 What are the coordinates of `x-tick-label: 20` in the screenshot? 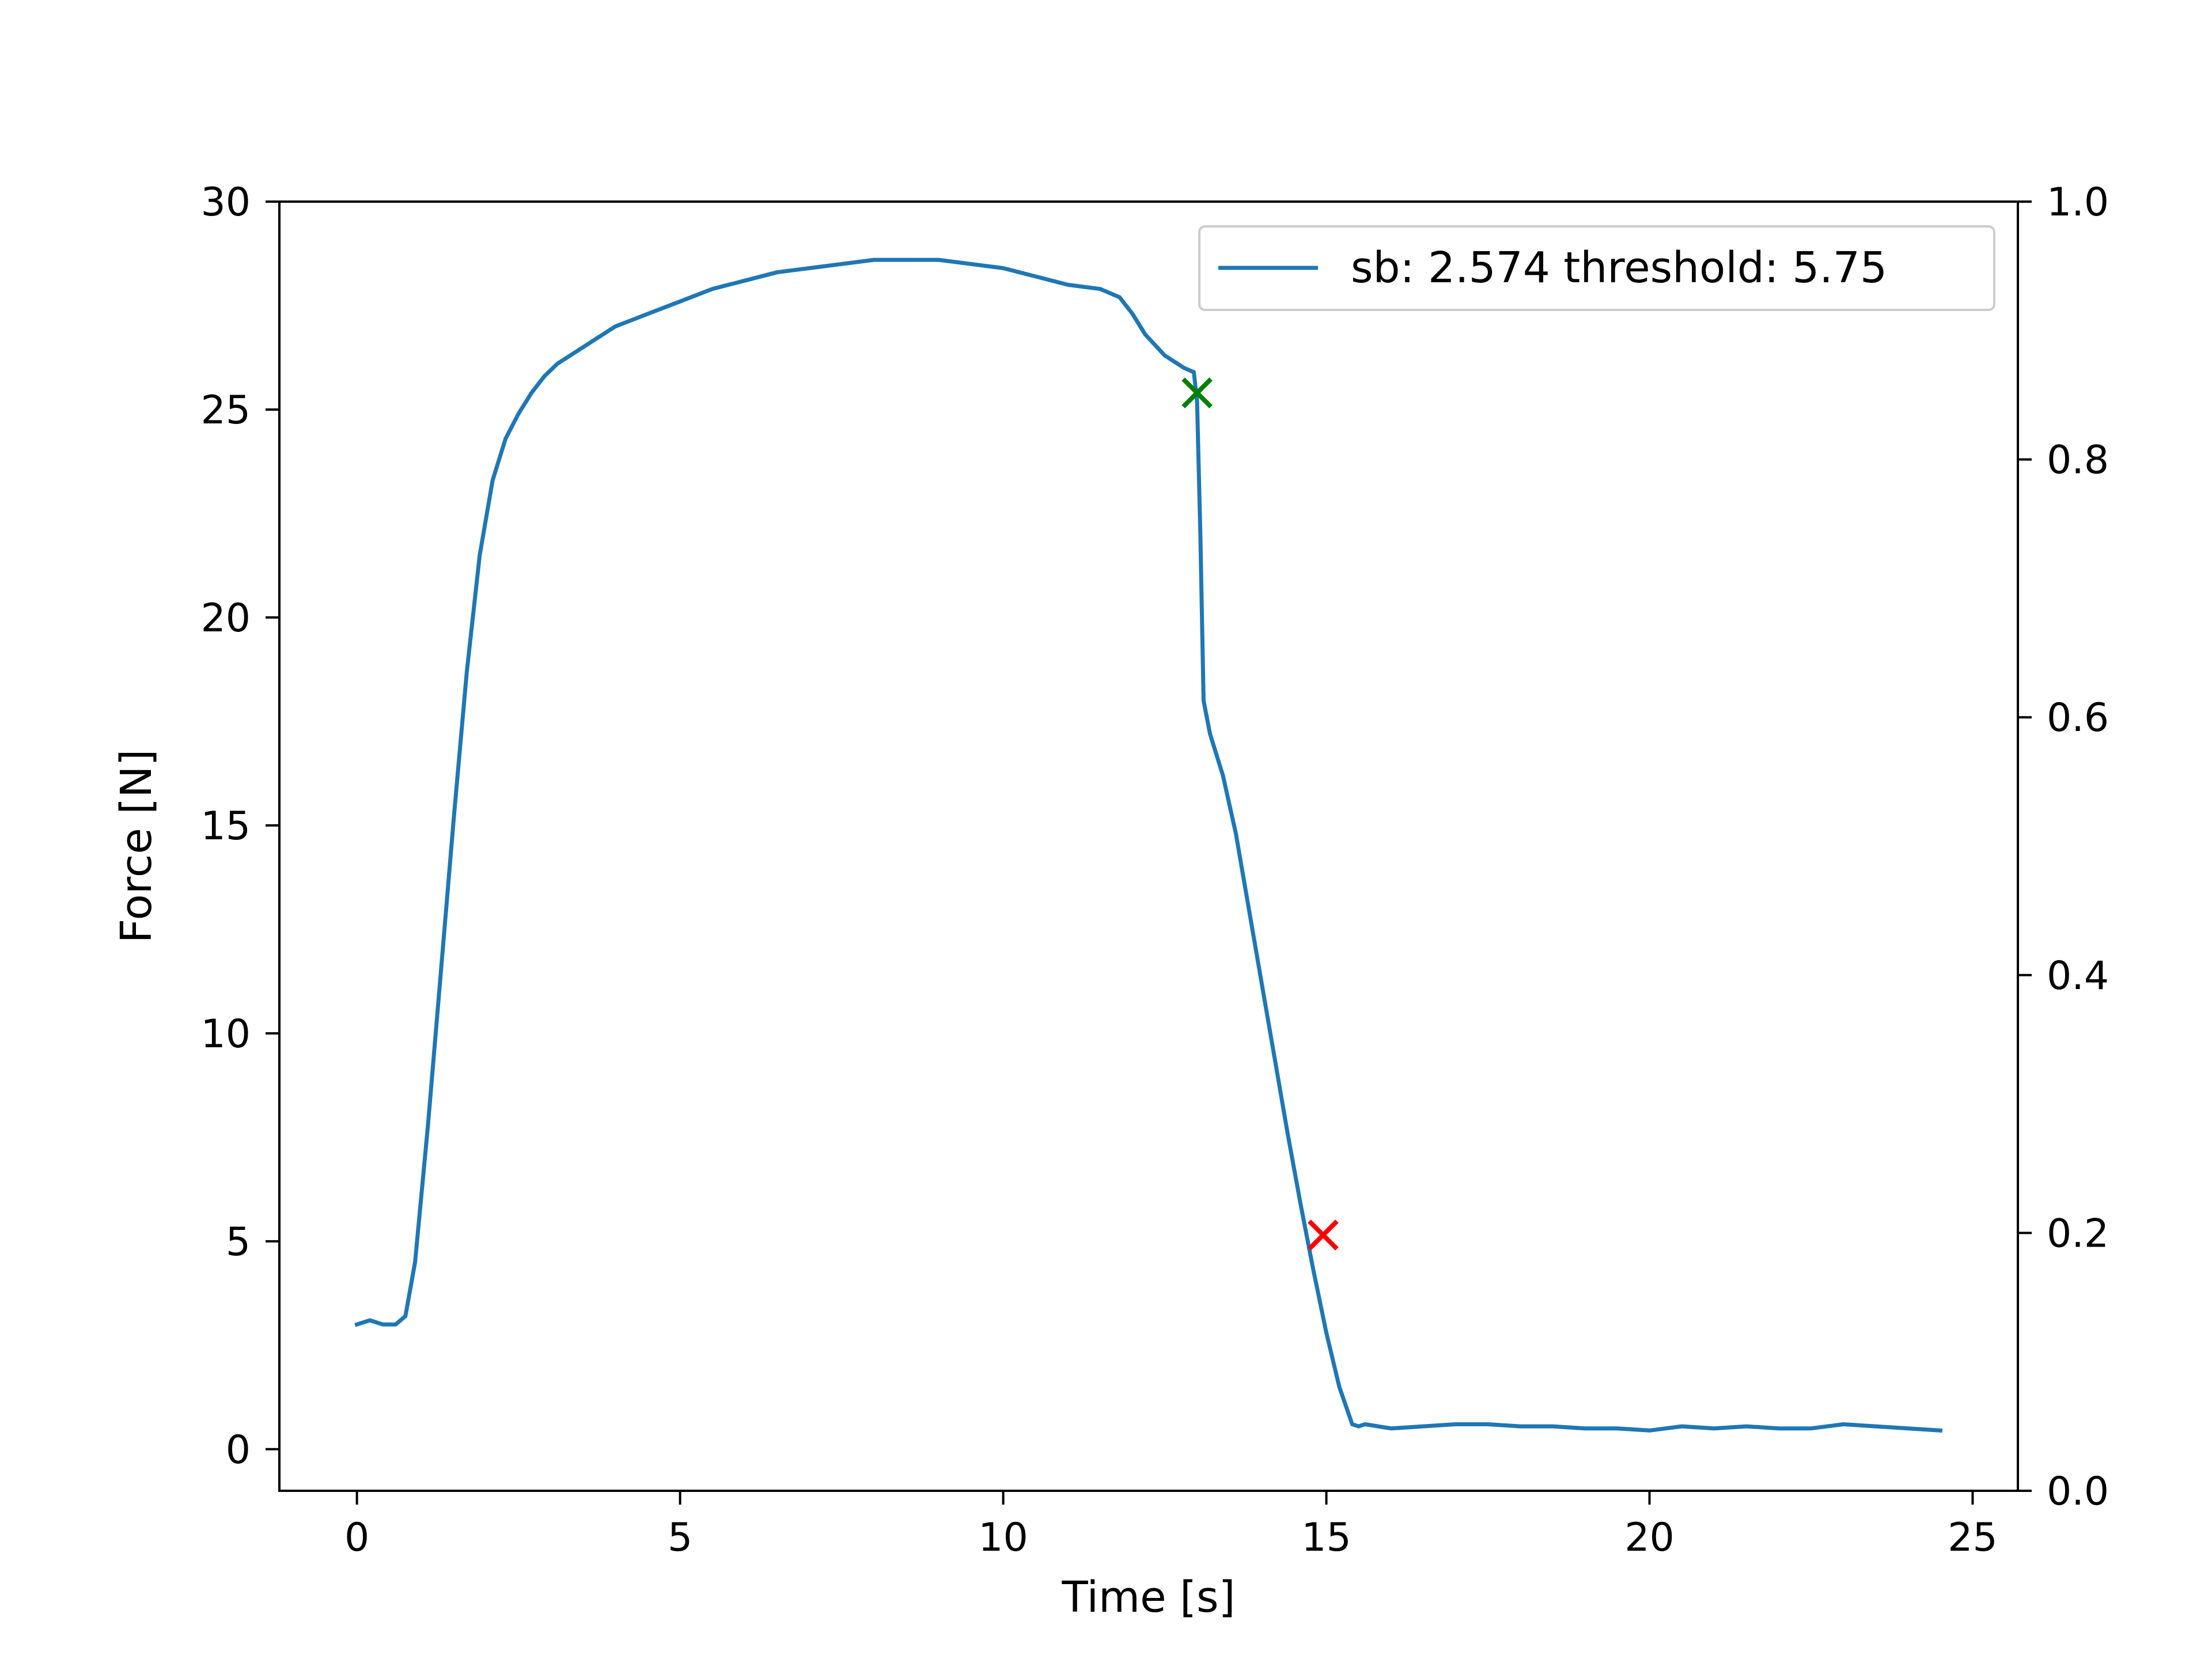 It's located at (1649, 1537).